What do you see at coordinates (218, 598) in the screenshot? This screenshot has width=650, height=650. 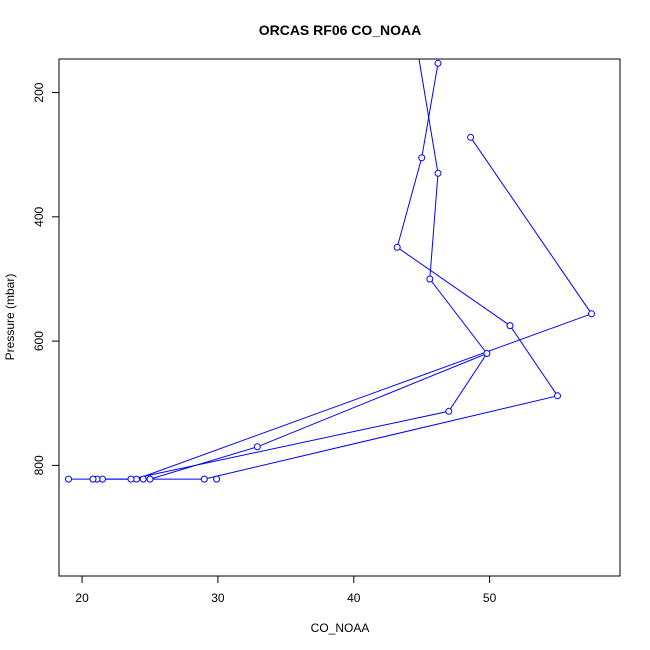 I see `x-tick-label: 30` at bounding box center [218, 598].